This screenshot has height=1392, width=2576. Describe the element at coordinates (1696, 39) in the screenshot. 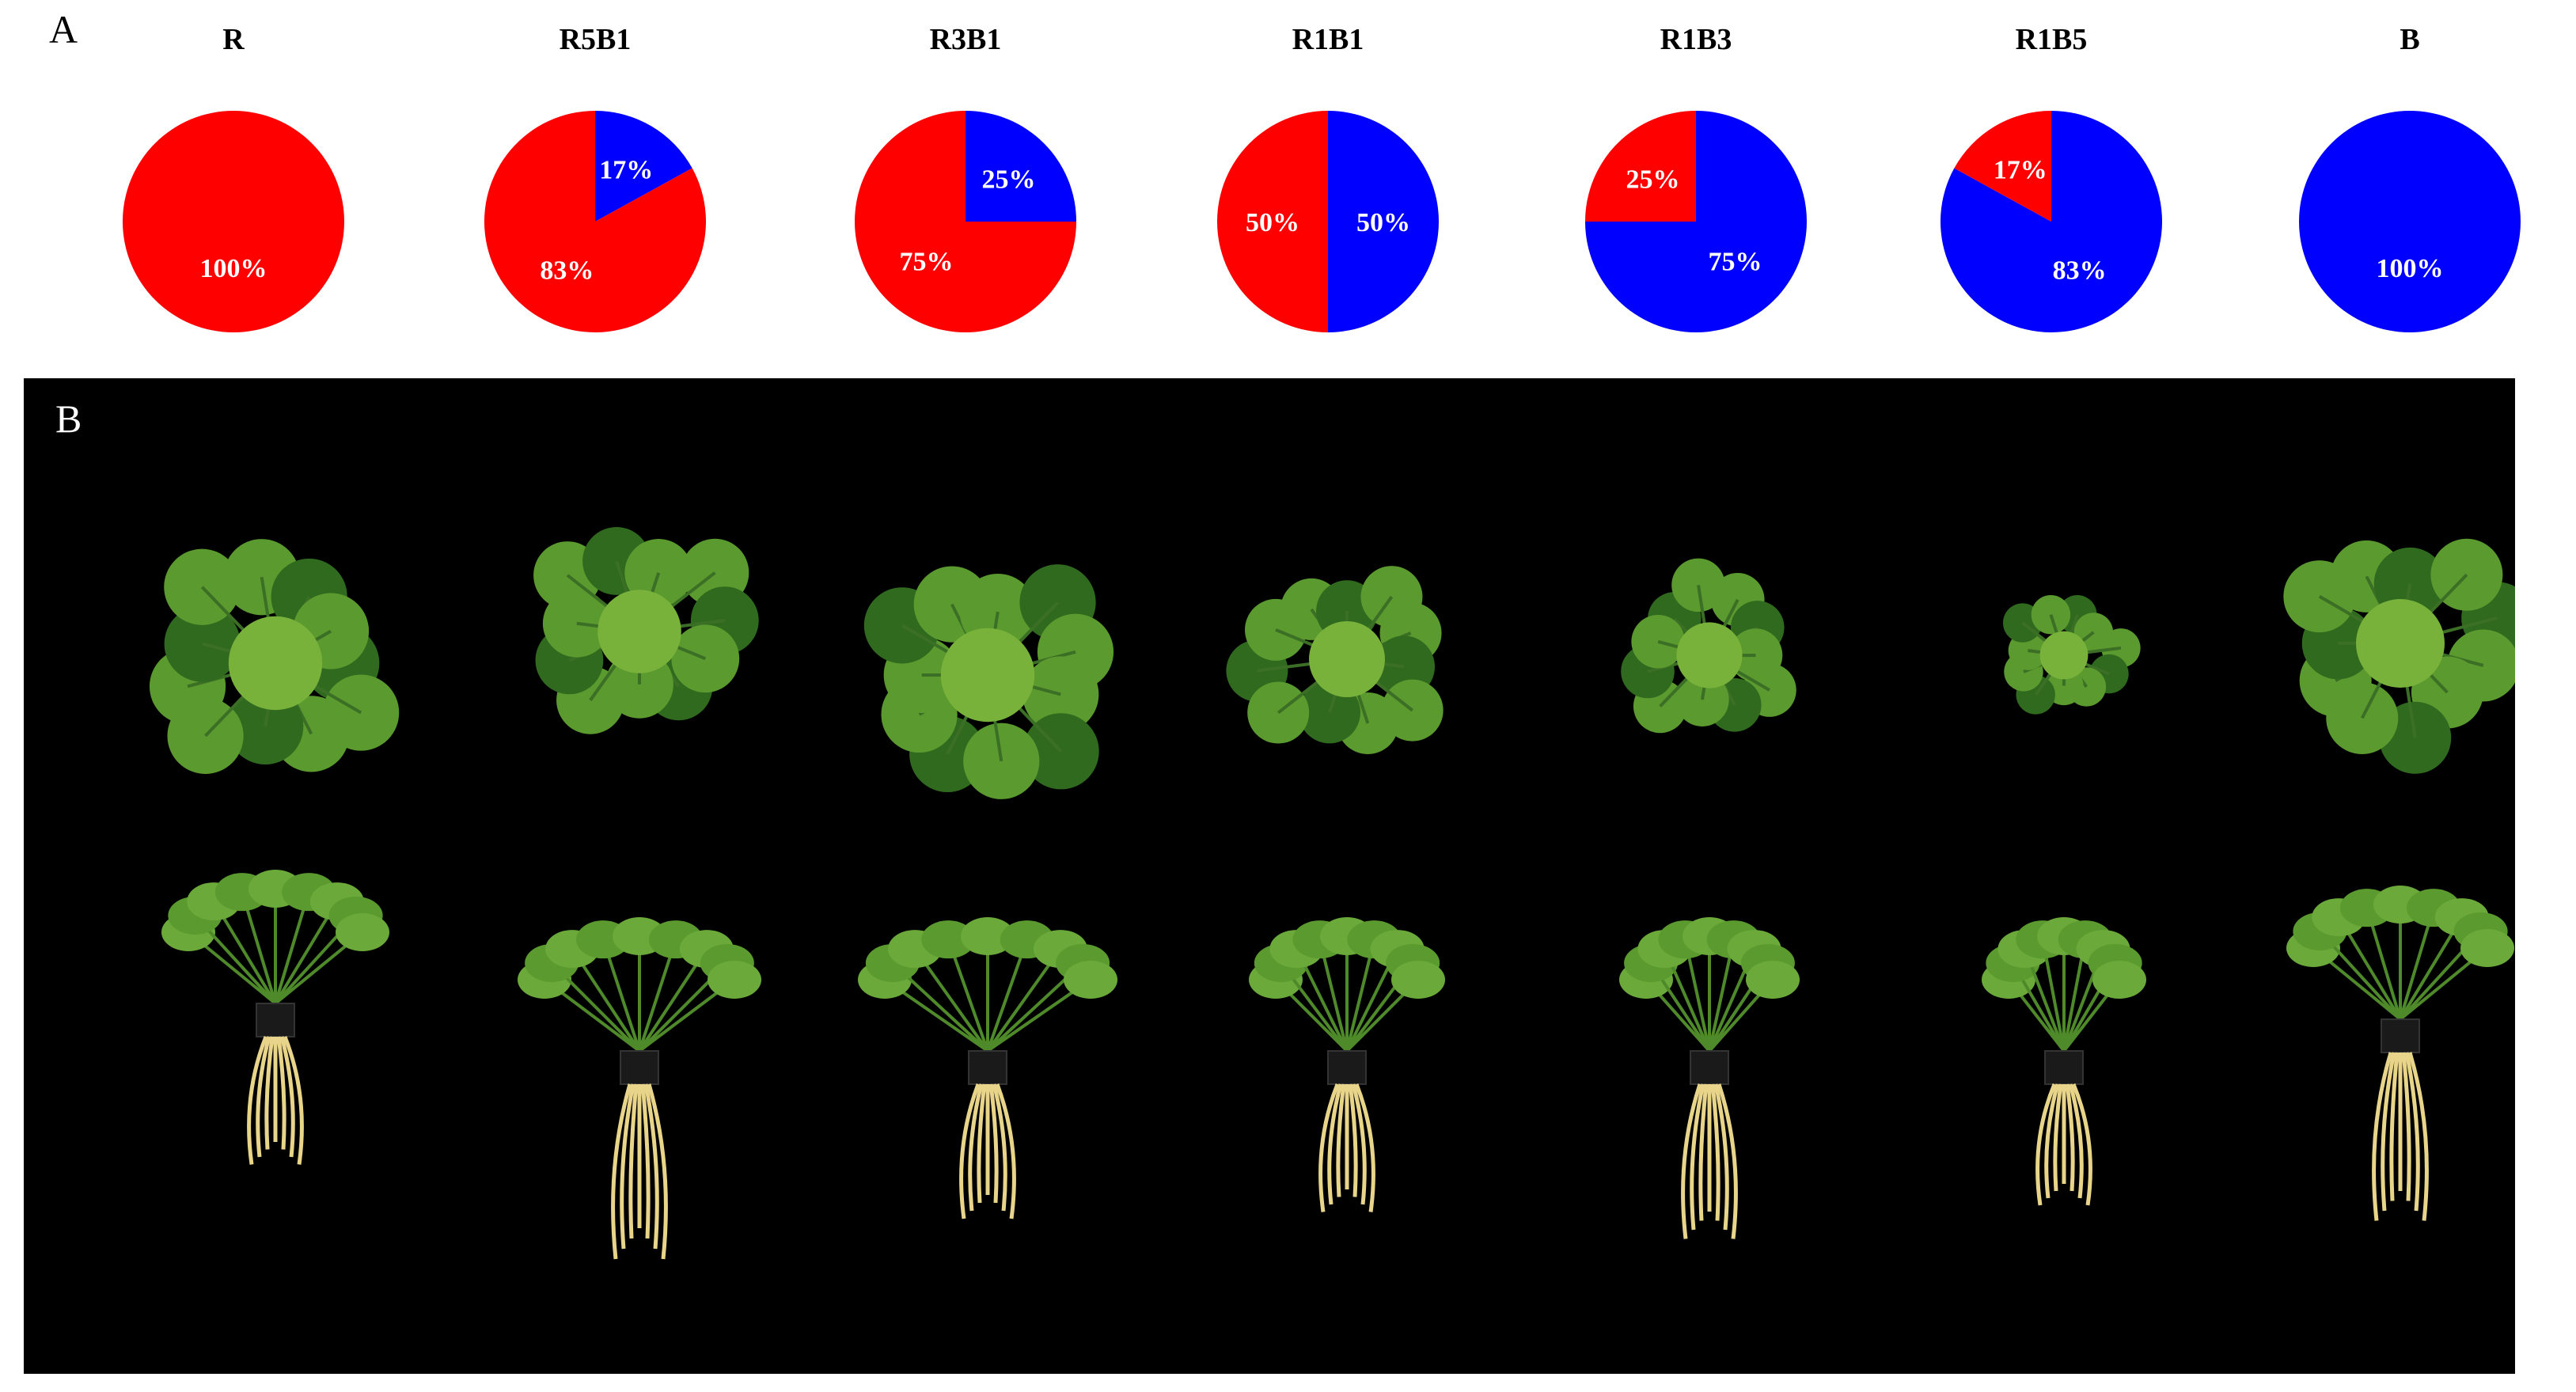

I see `pie-title: R1B3` at that location.